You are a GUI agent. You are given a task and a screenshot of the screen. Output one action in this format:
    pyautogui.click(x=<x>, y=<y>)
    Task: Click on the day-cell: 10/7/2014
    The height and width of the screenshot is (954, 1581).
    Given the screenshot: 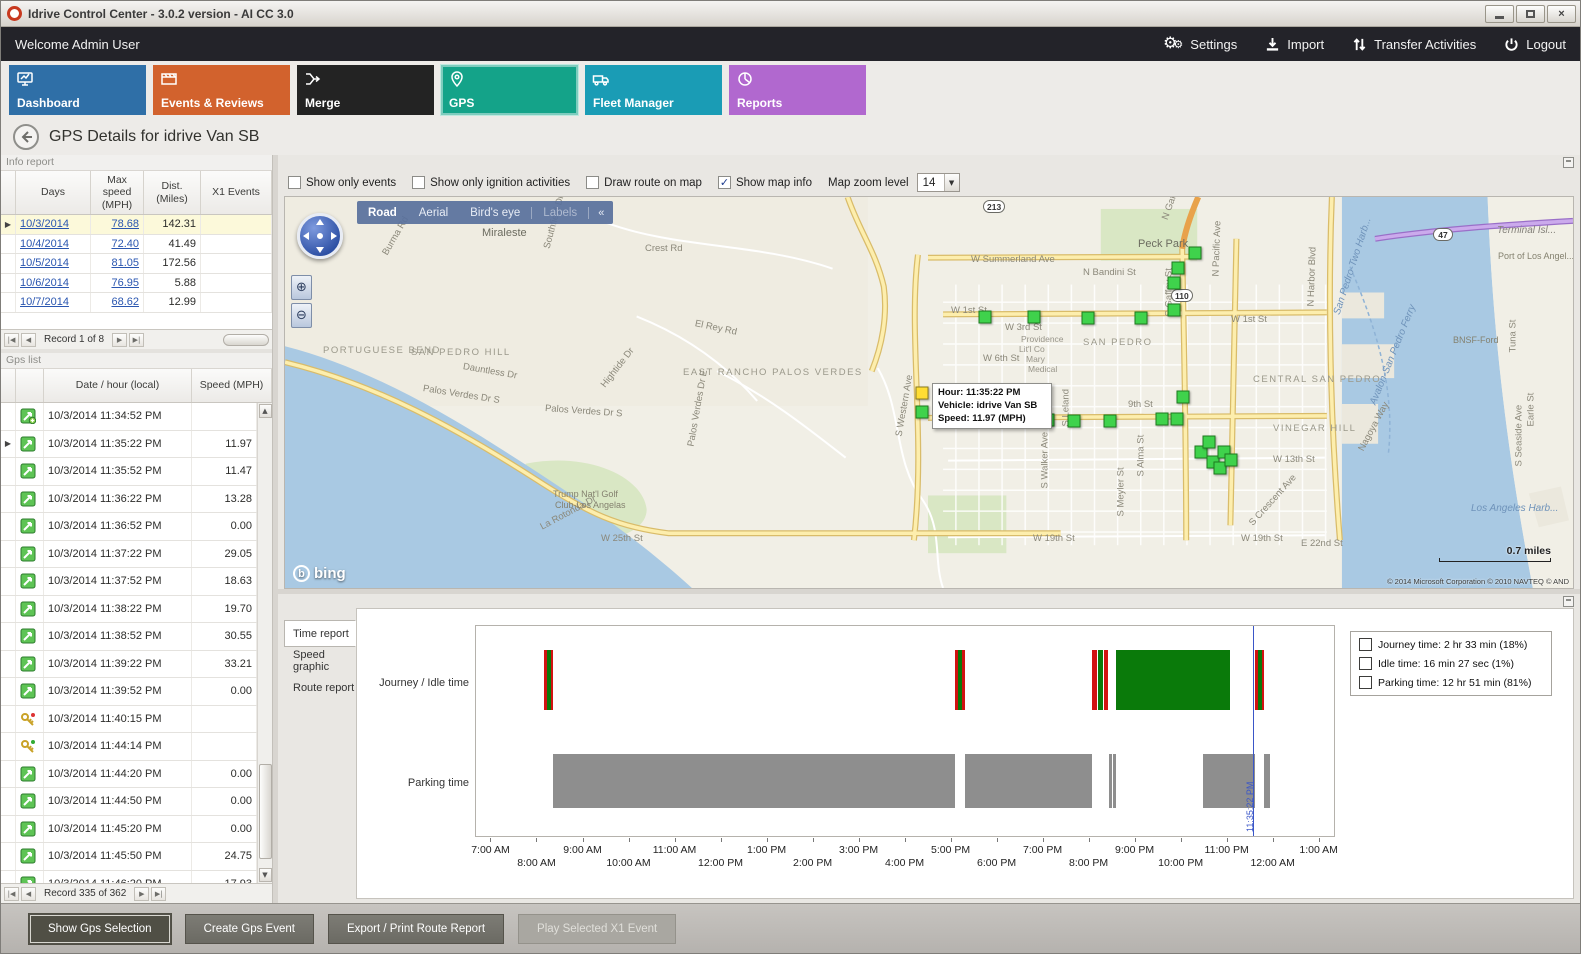 What is the action you would take?
    pyautogui.click(x=53, y=302)
    